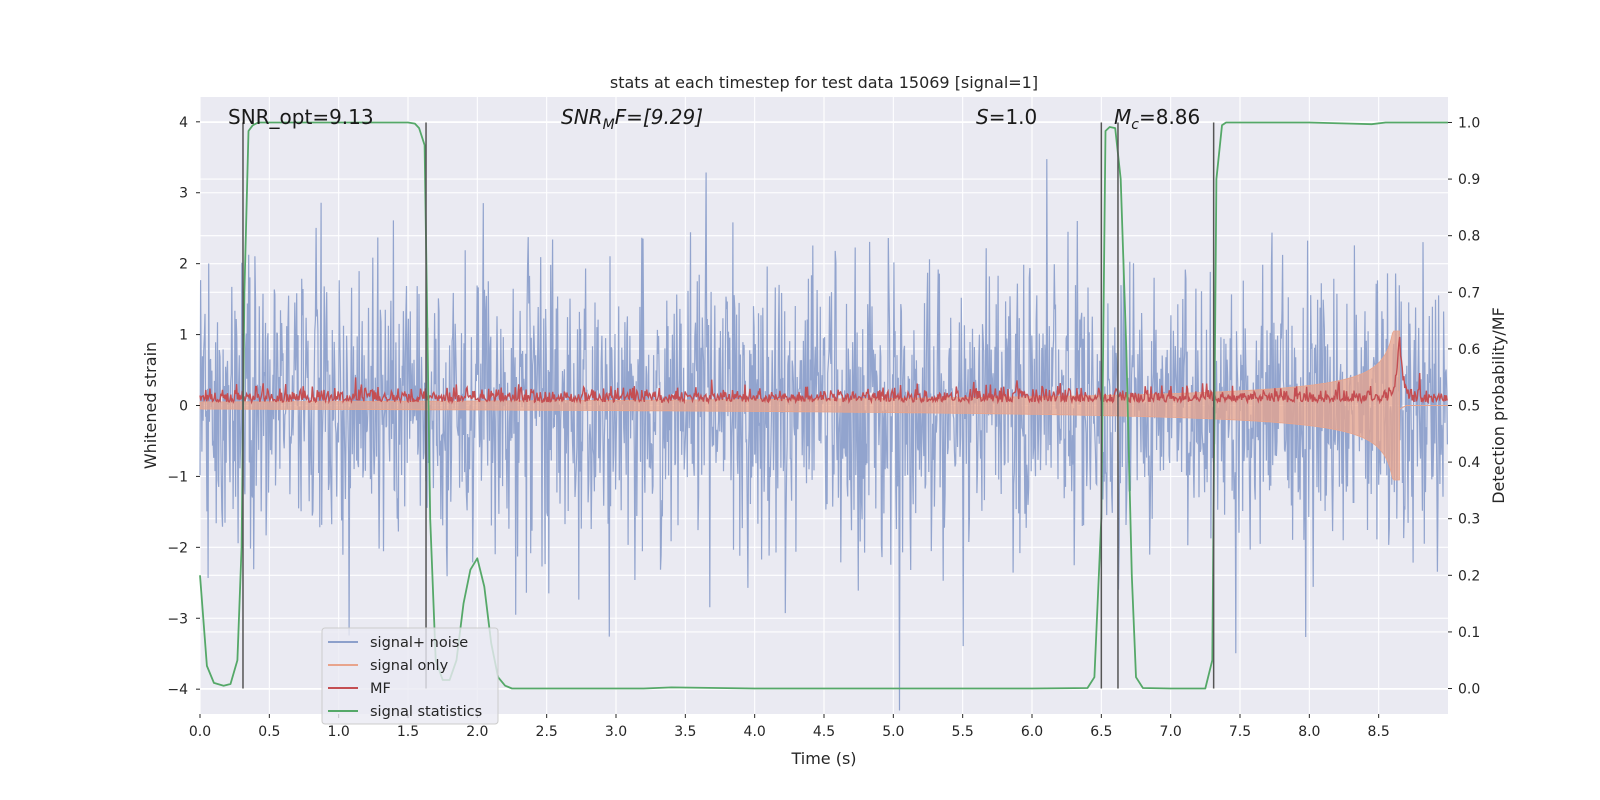 Image resolution: width=1600 pixels, height=800 pixels. I want to click on annotation-s-rest: =1.0, so click(1013, 117).